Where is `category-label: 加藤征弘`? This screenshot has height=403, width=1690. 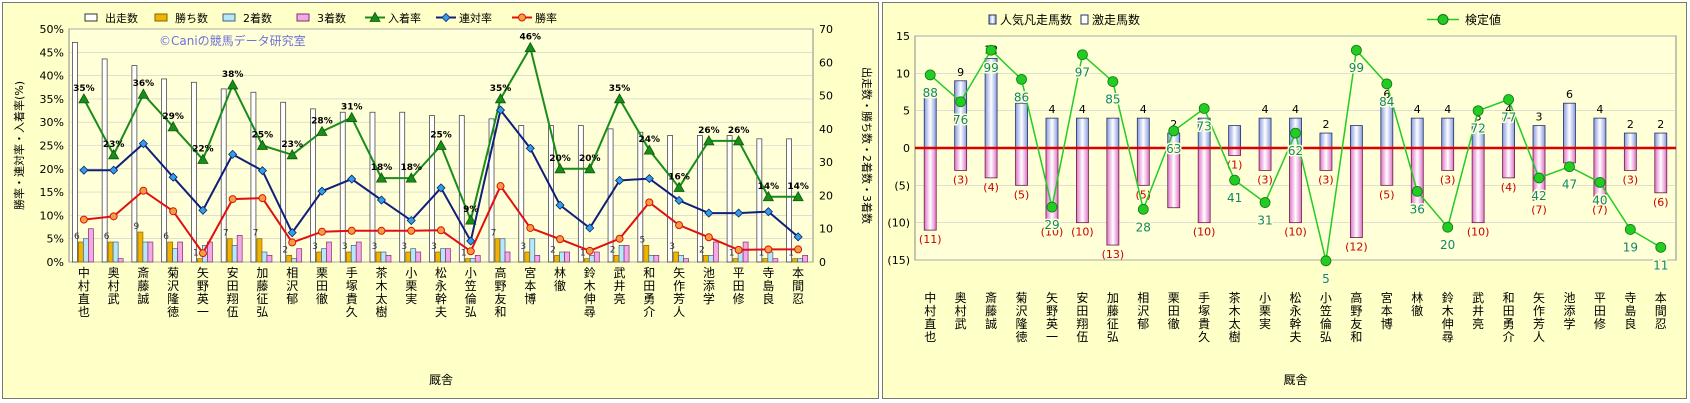
category-label: 加藤征弘 is located at coordinates (1113, 317).